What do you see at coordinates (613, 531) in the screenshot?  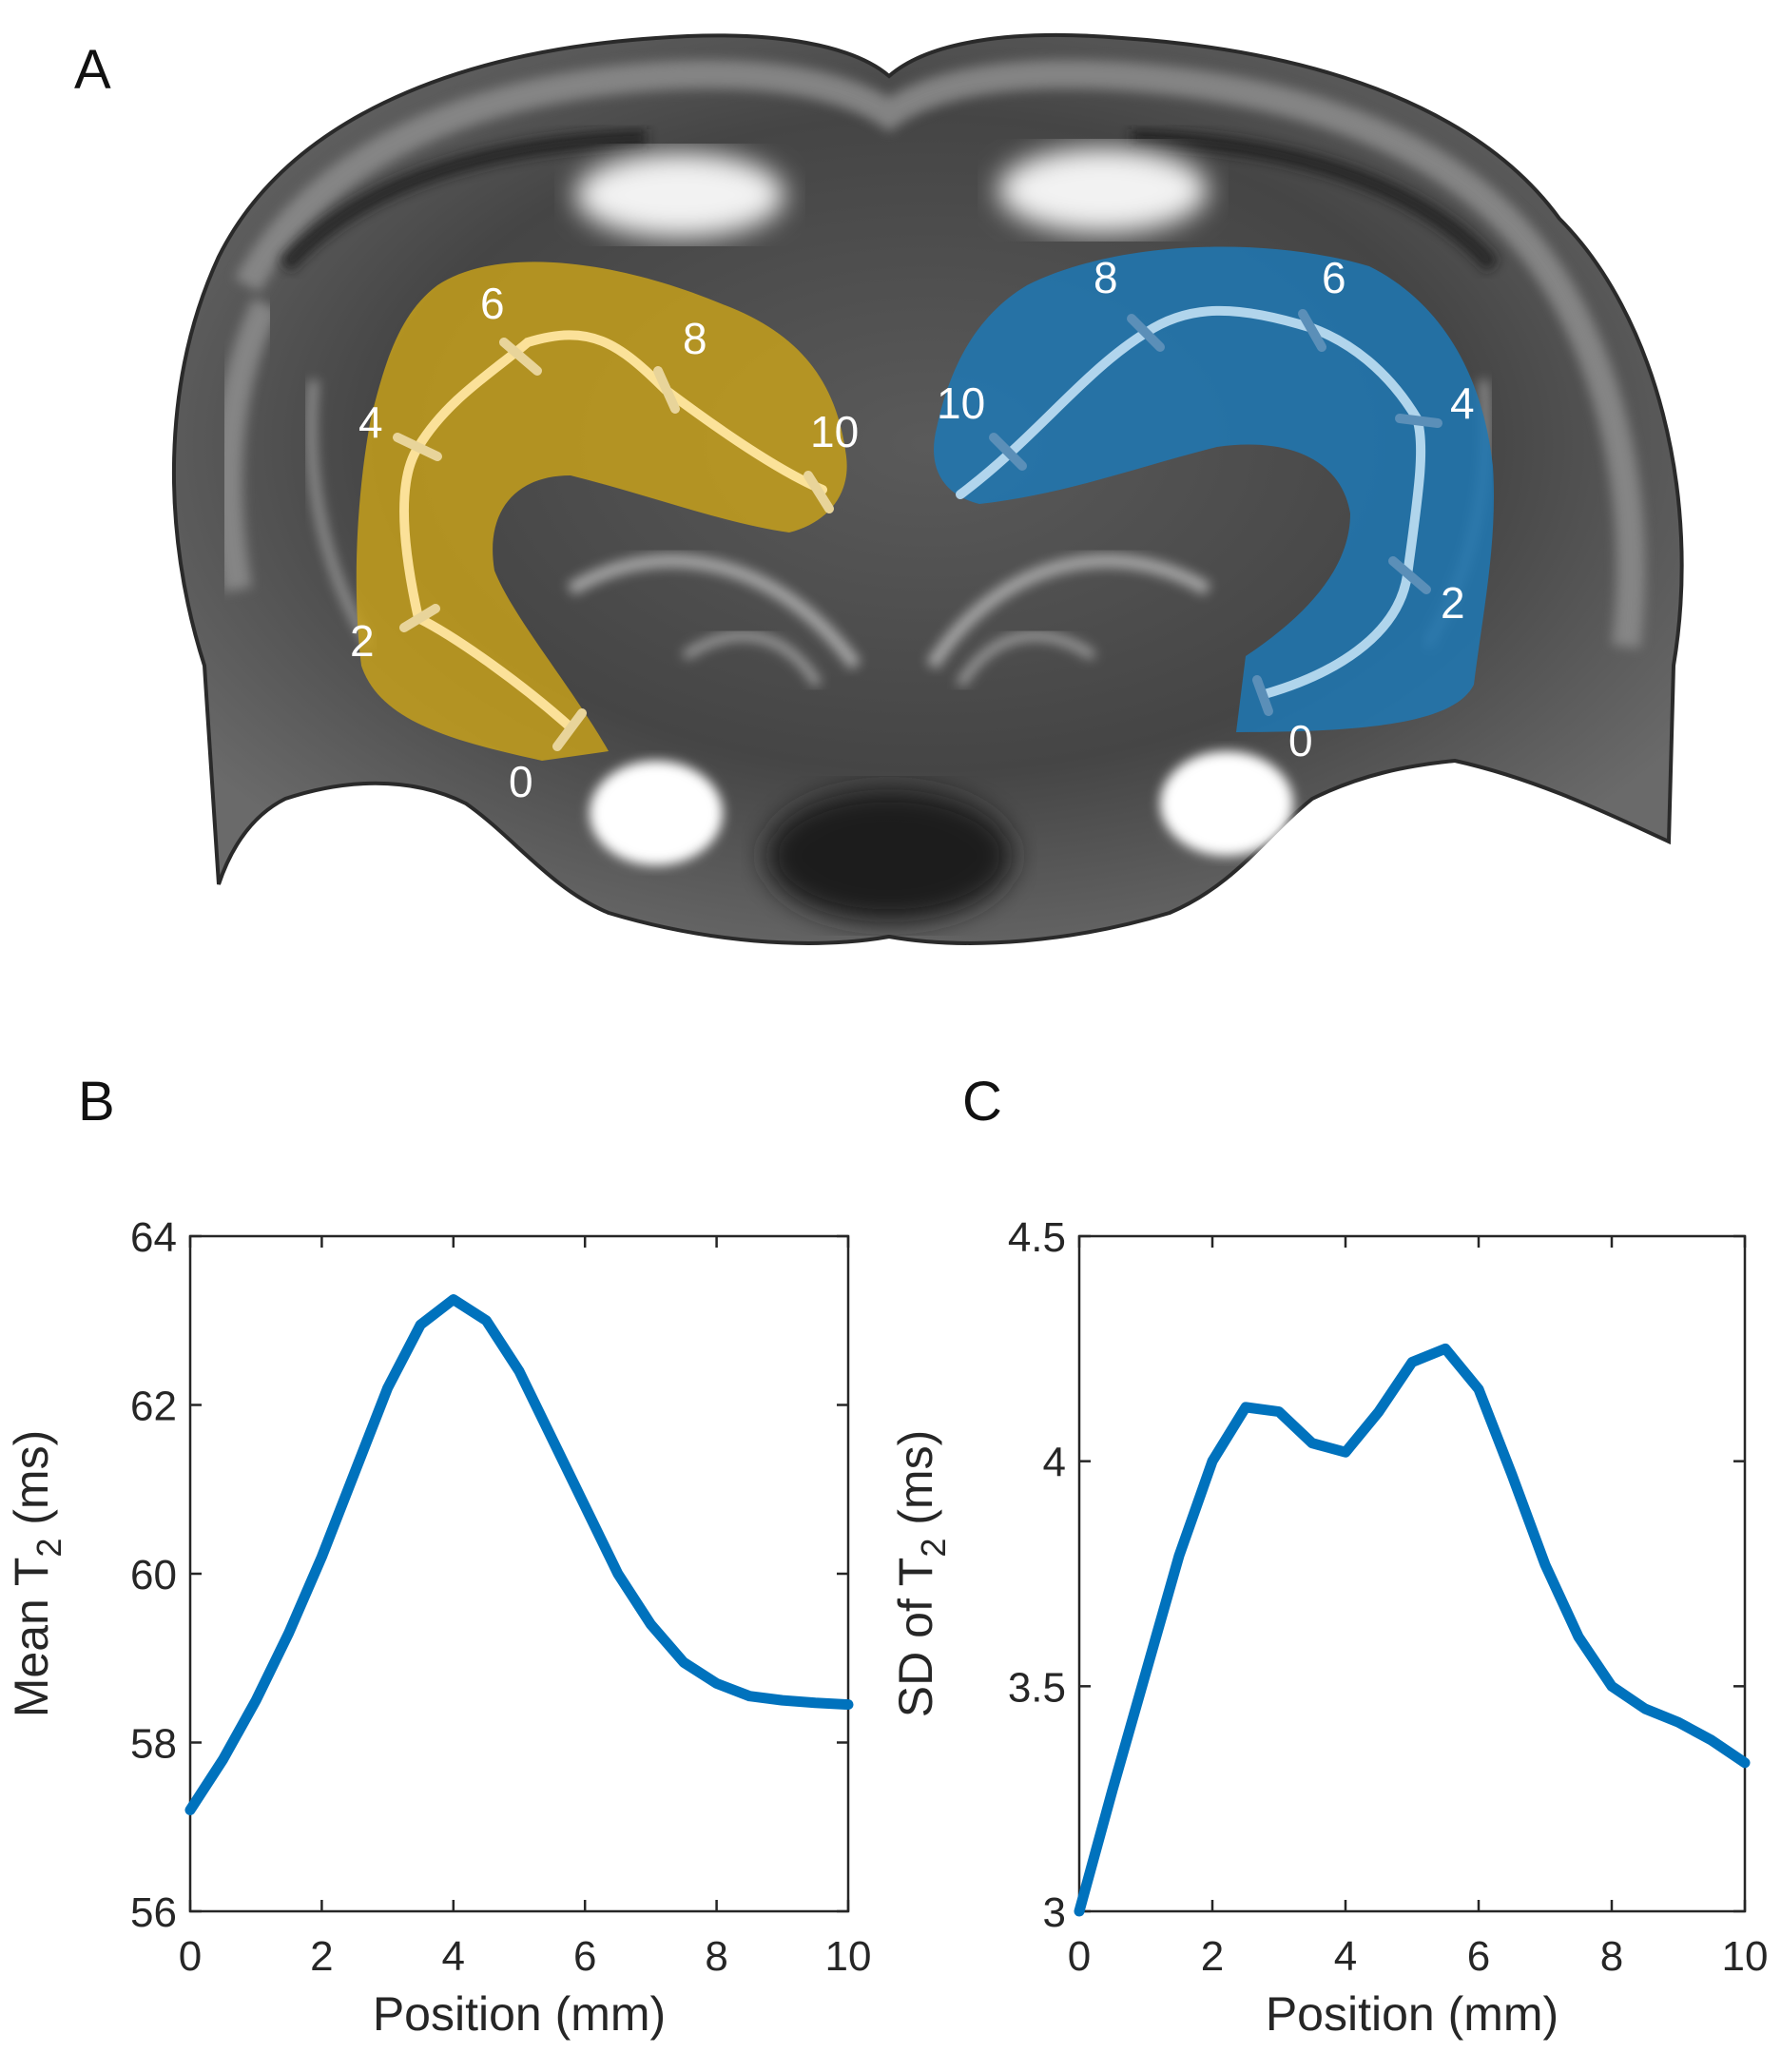 I see `left-path-curve` at bounding box center [613, 531].